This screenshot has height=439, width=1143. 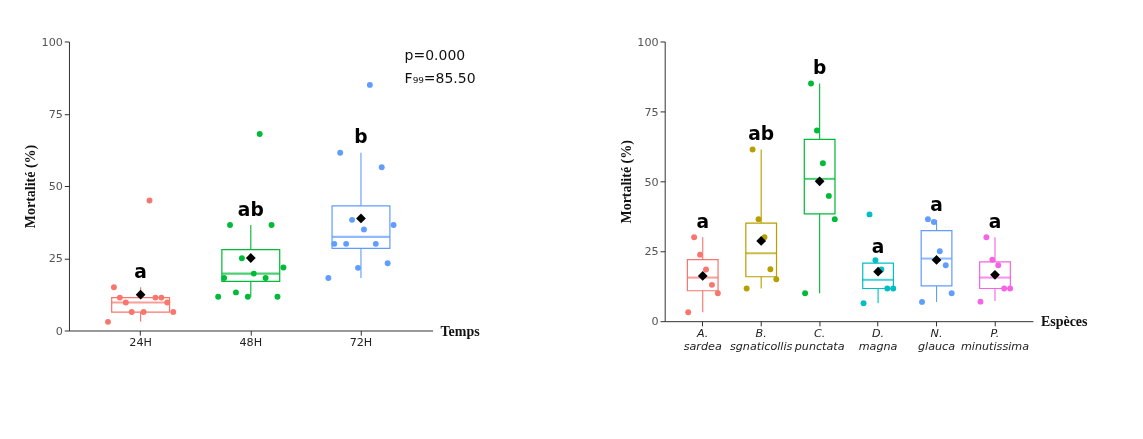 I want to click on x-tick-label: B. sgnaticollis, so click(x=761, y=339).